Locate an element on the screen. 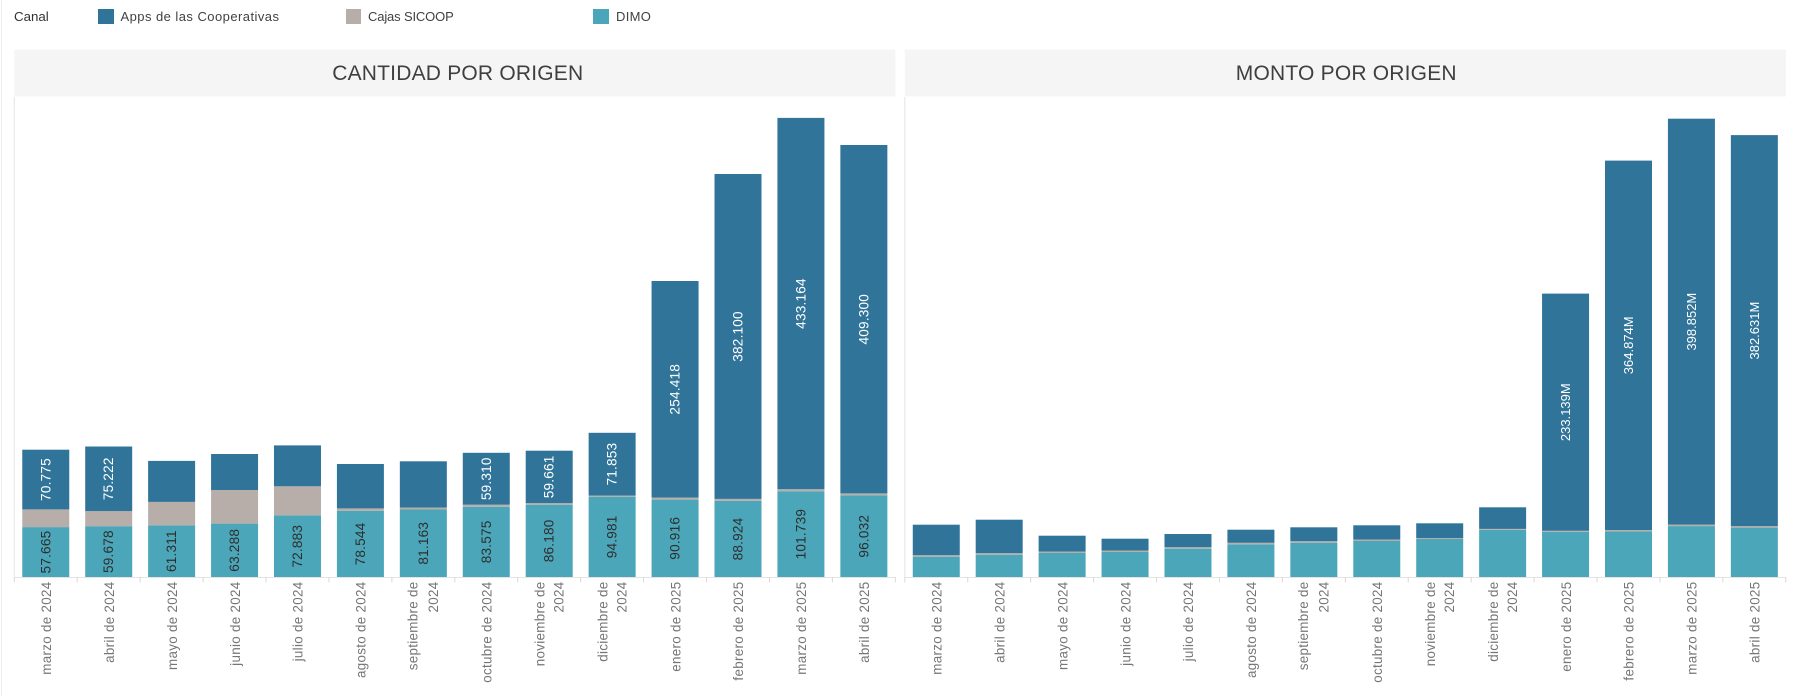 The height and width of the screenshot is (696, 1801). svg-text: 59.310 is located at coordinates (486, 478).